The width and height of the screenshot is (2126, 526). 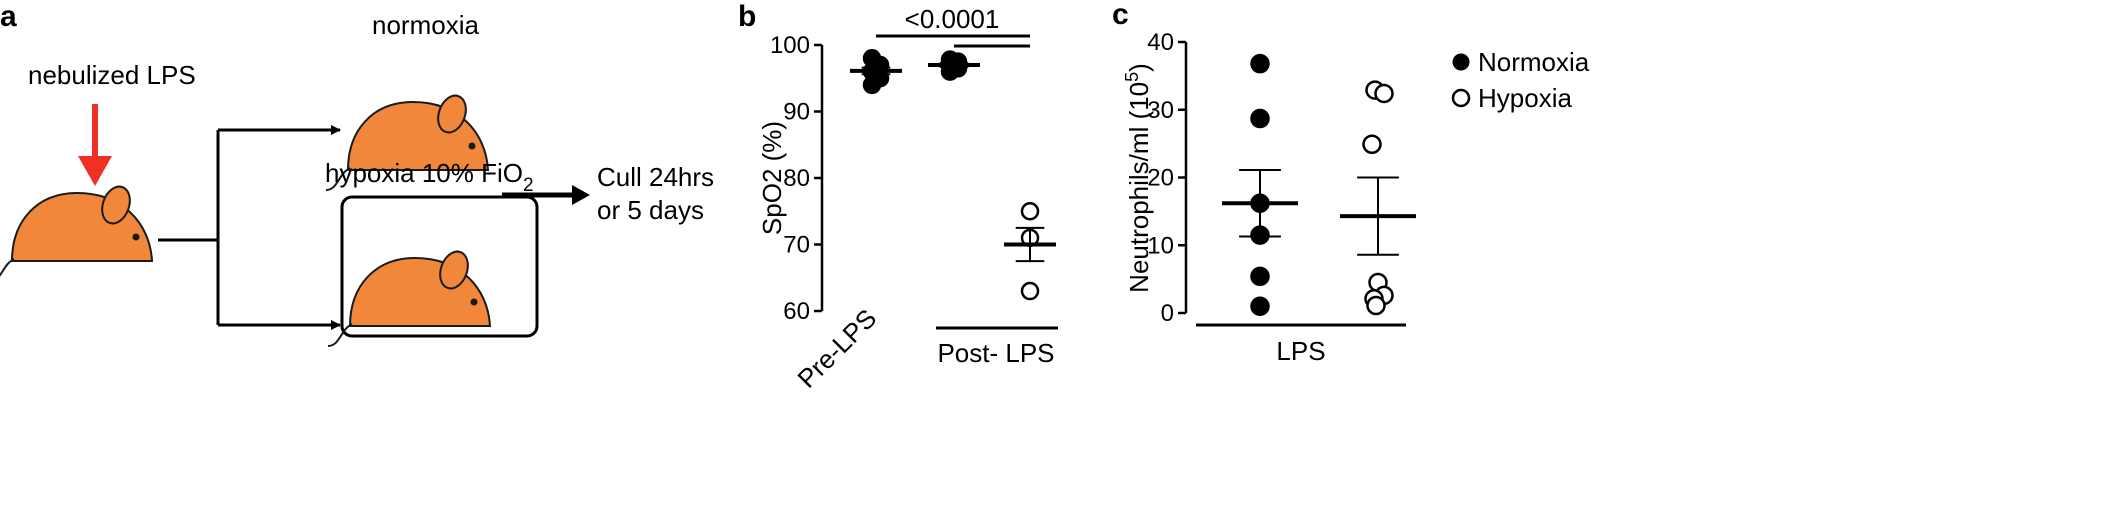 What do you see at coordinates (1160, 110) in the screenshot?
I see `panel-c-tick-label: 30` at bounding box center [1160, 110].